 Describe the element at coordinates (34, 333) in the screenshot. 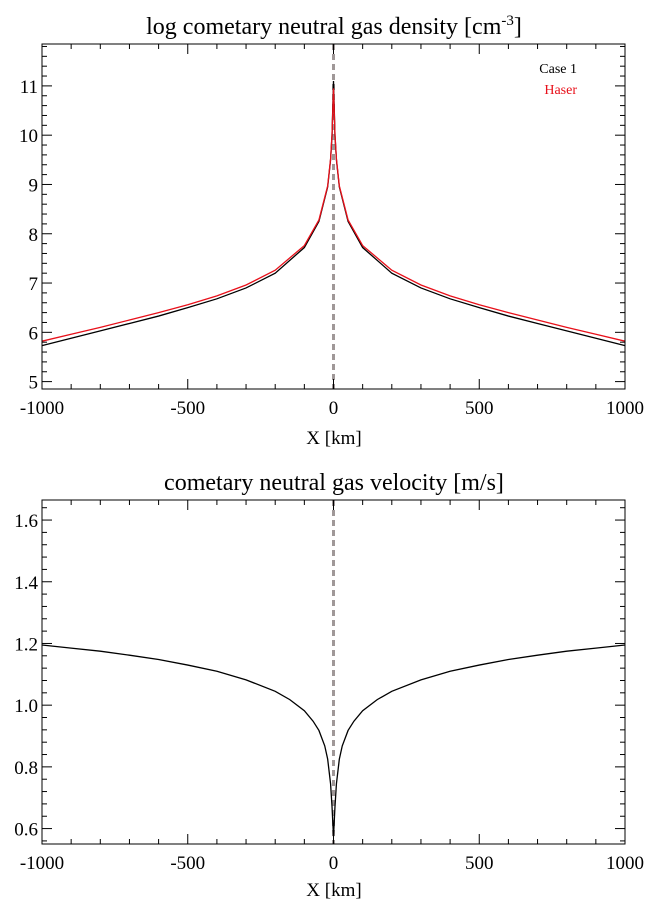

I see `y-tick-label: 6` at that location.